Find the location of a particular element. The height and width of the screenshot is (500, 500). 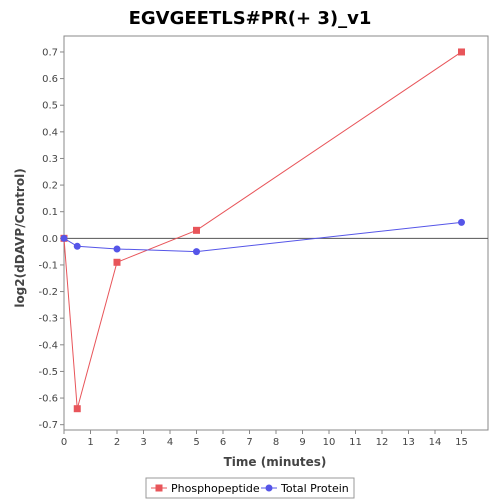

x-tick-label: 9 is located at coordinates (302, 442).